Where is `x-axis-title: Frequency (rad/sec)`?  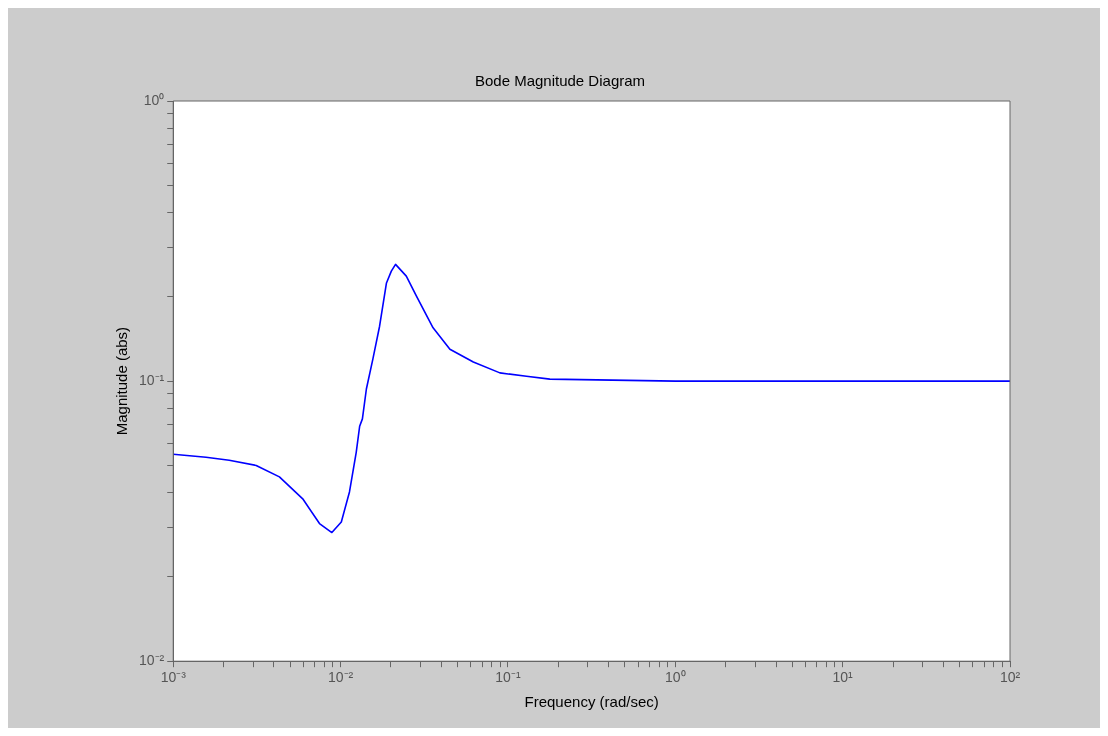 x-axis-title: Frequency (rad/sec) is located at coordinates (591, 702).